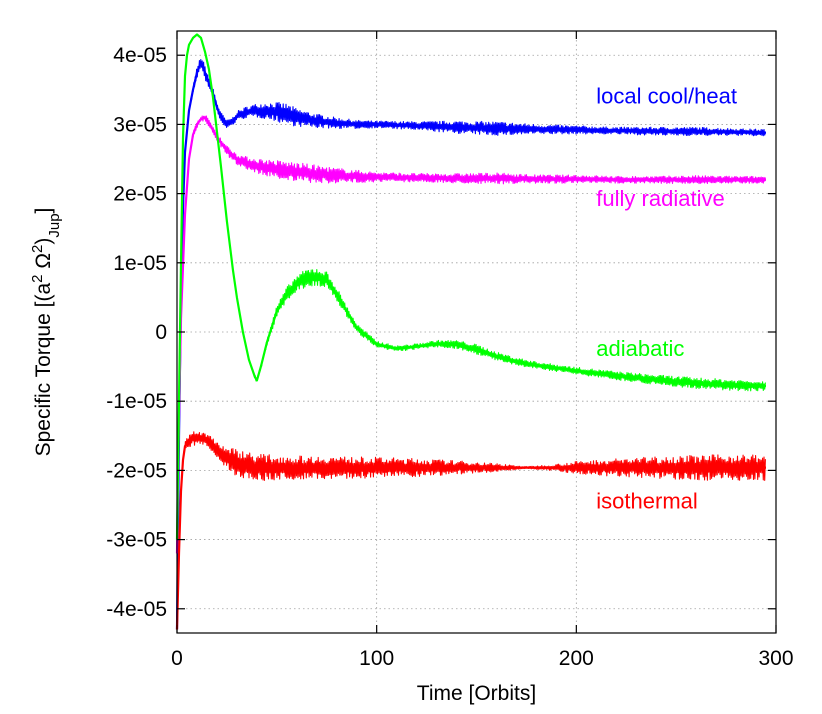  Describe the element at coordinates (140, 55) in the screenshot. I see `y-tick-label: 4e-05` at that location.